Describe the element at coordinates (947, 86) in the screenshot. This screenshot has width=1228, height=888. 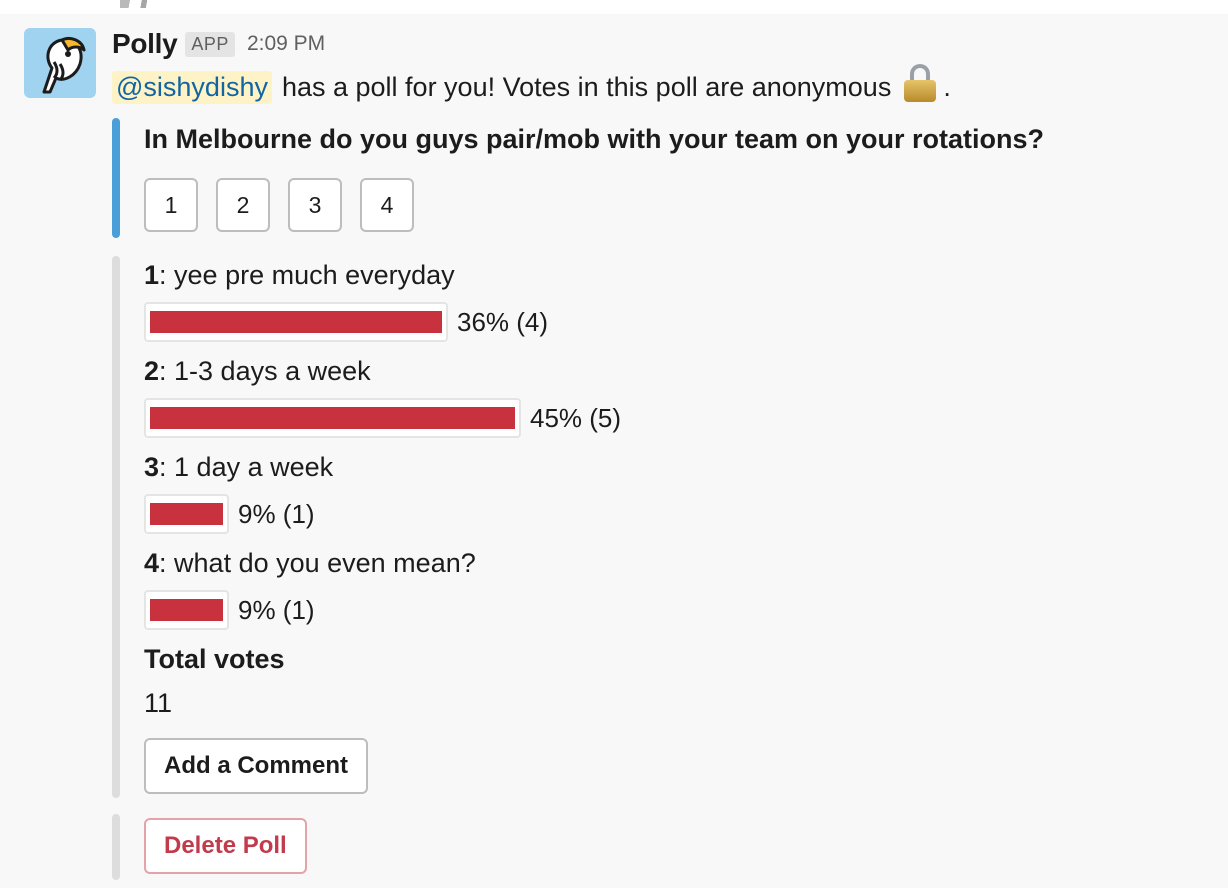
I see `intro-end: .` at that location.